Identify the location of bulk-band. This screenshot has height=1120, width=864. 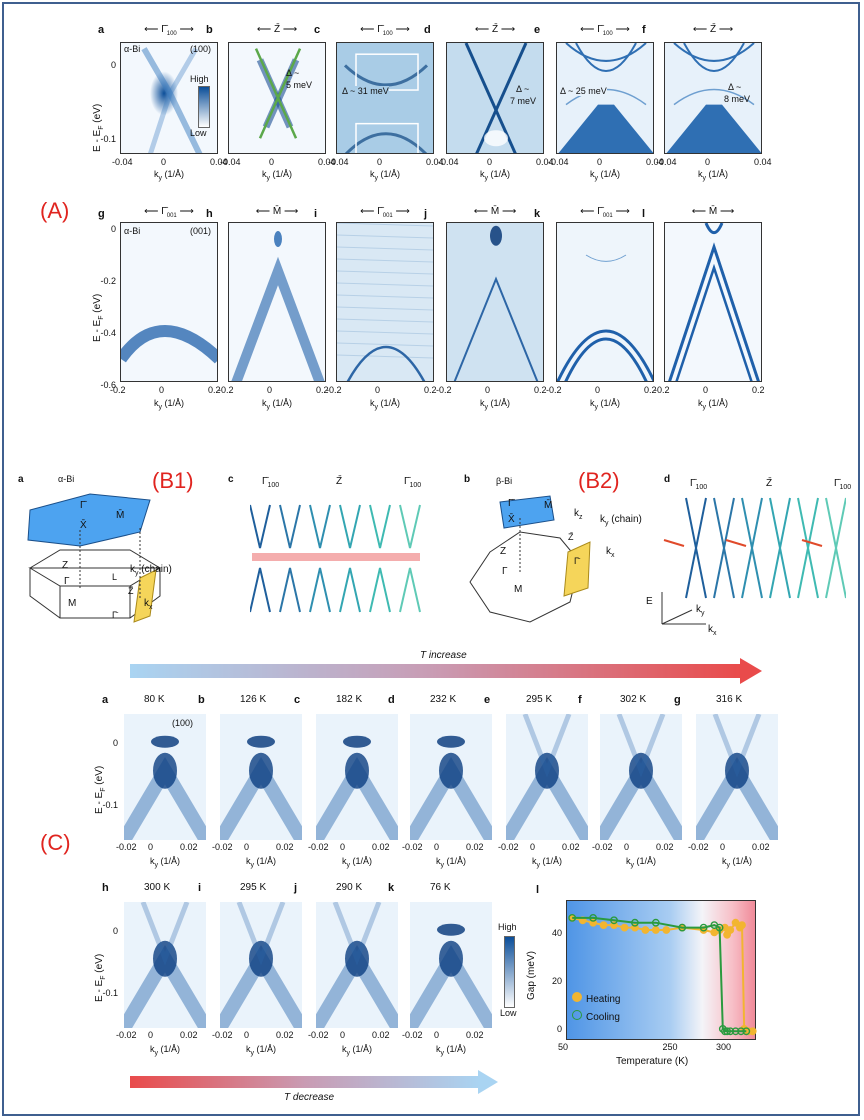
(605, 128).